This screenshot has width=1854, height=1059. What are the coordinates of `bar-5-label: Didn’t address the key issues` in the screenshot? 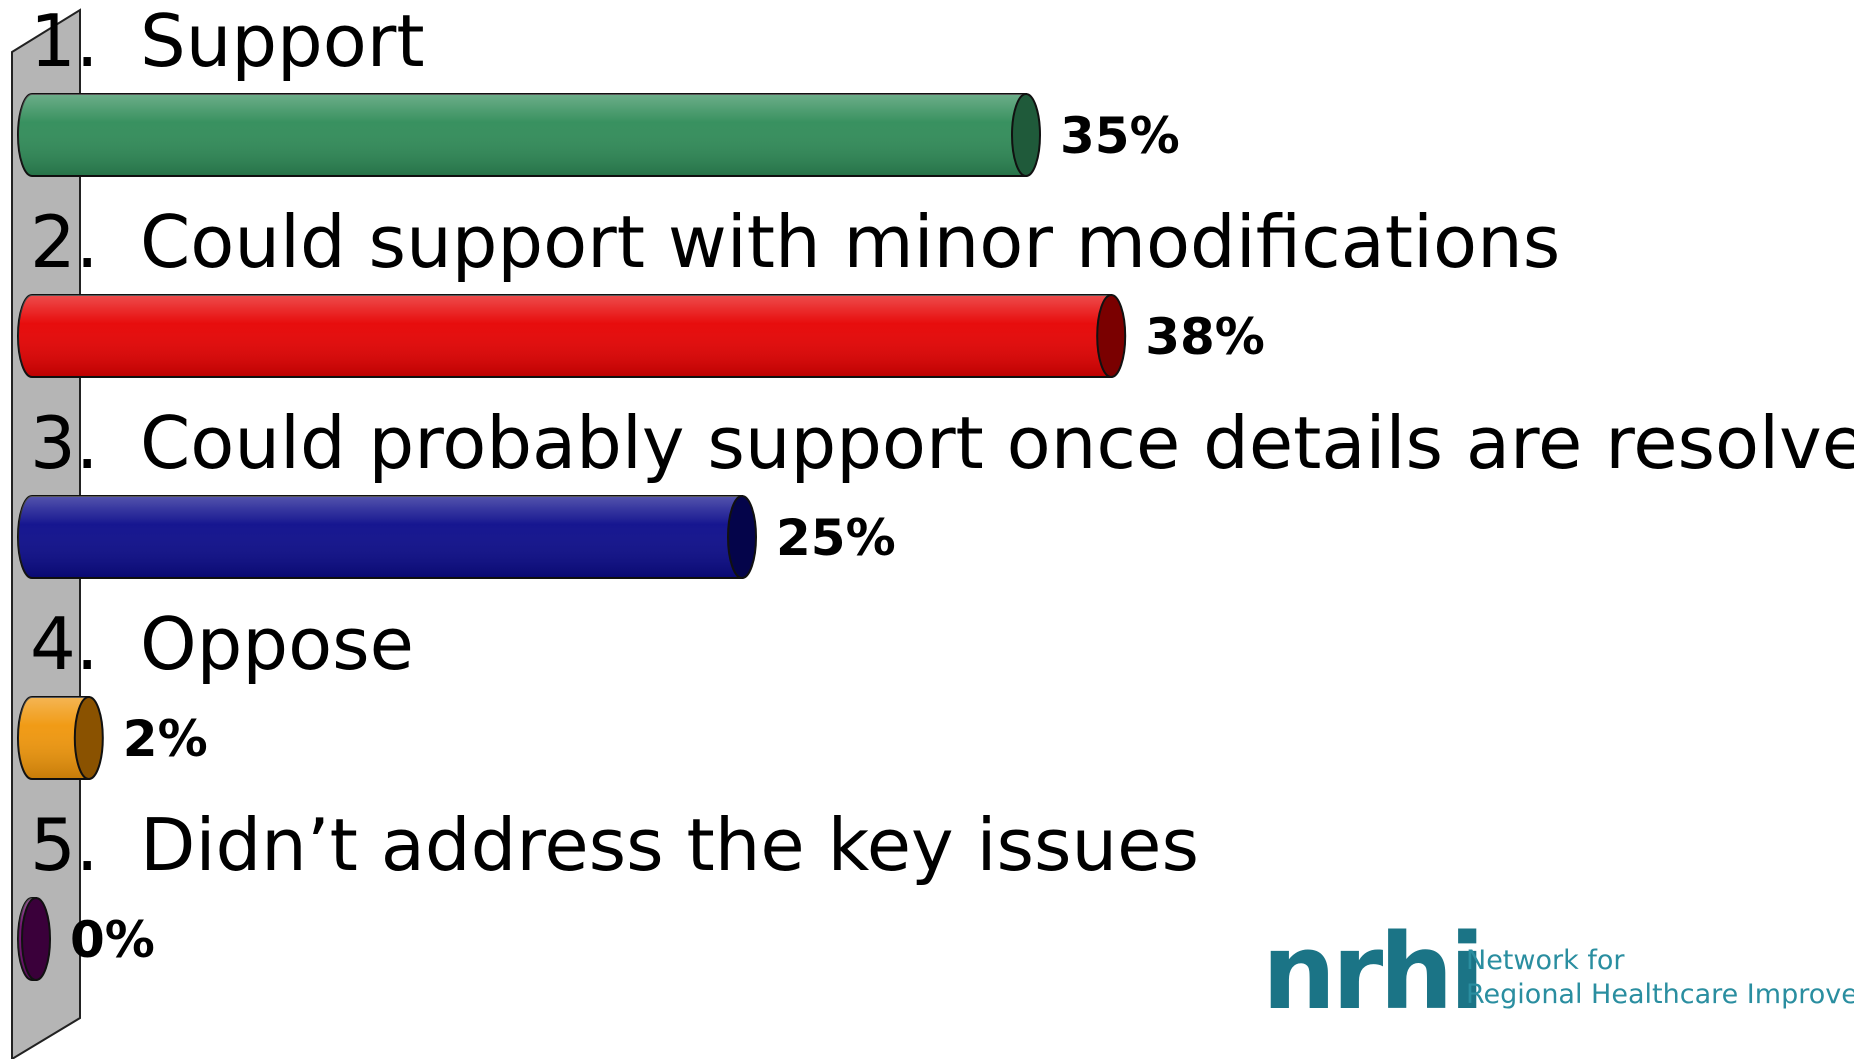 It's located at (669, 845).